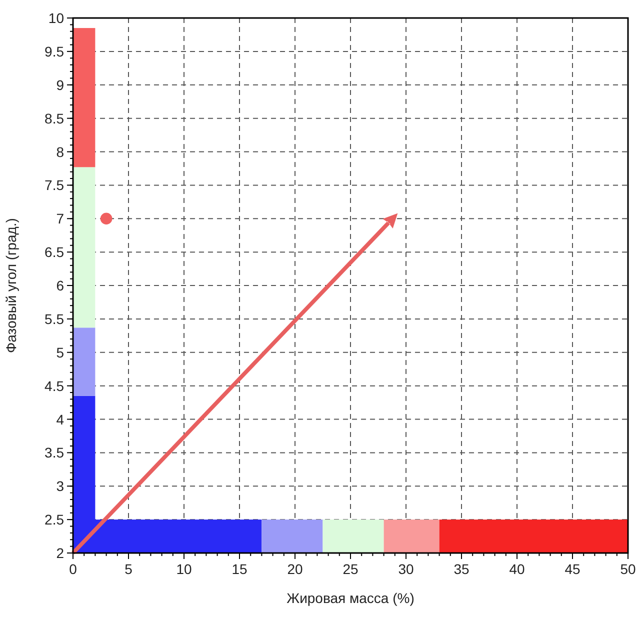 The image size is (640, 621). I want to click on y-tick-label: 8, so click(60, 152).